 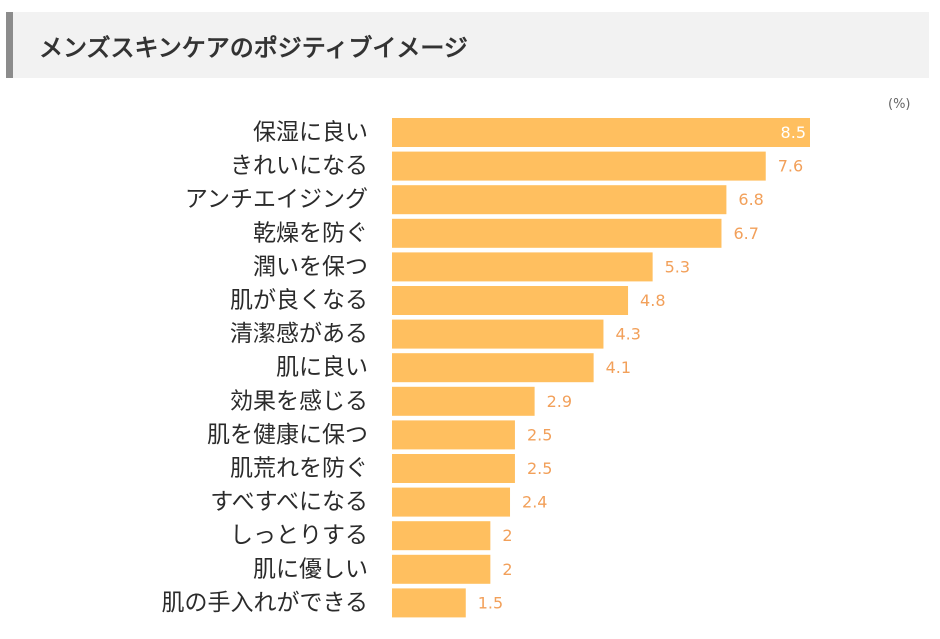 What do you see at coordinates (559, 401) in the screenshot?
I see `value-label: 2.9` at bounding box center [559, 401].